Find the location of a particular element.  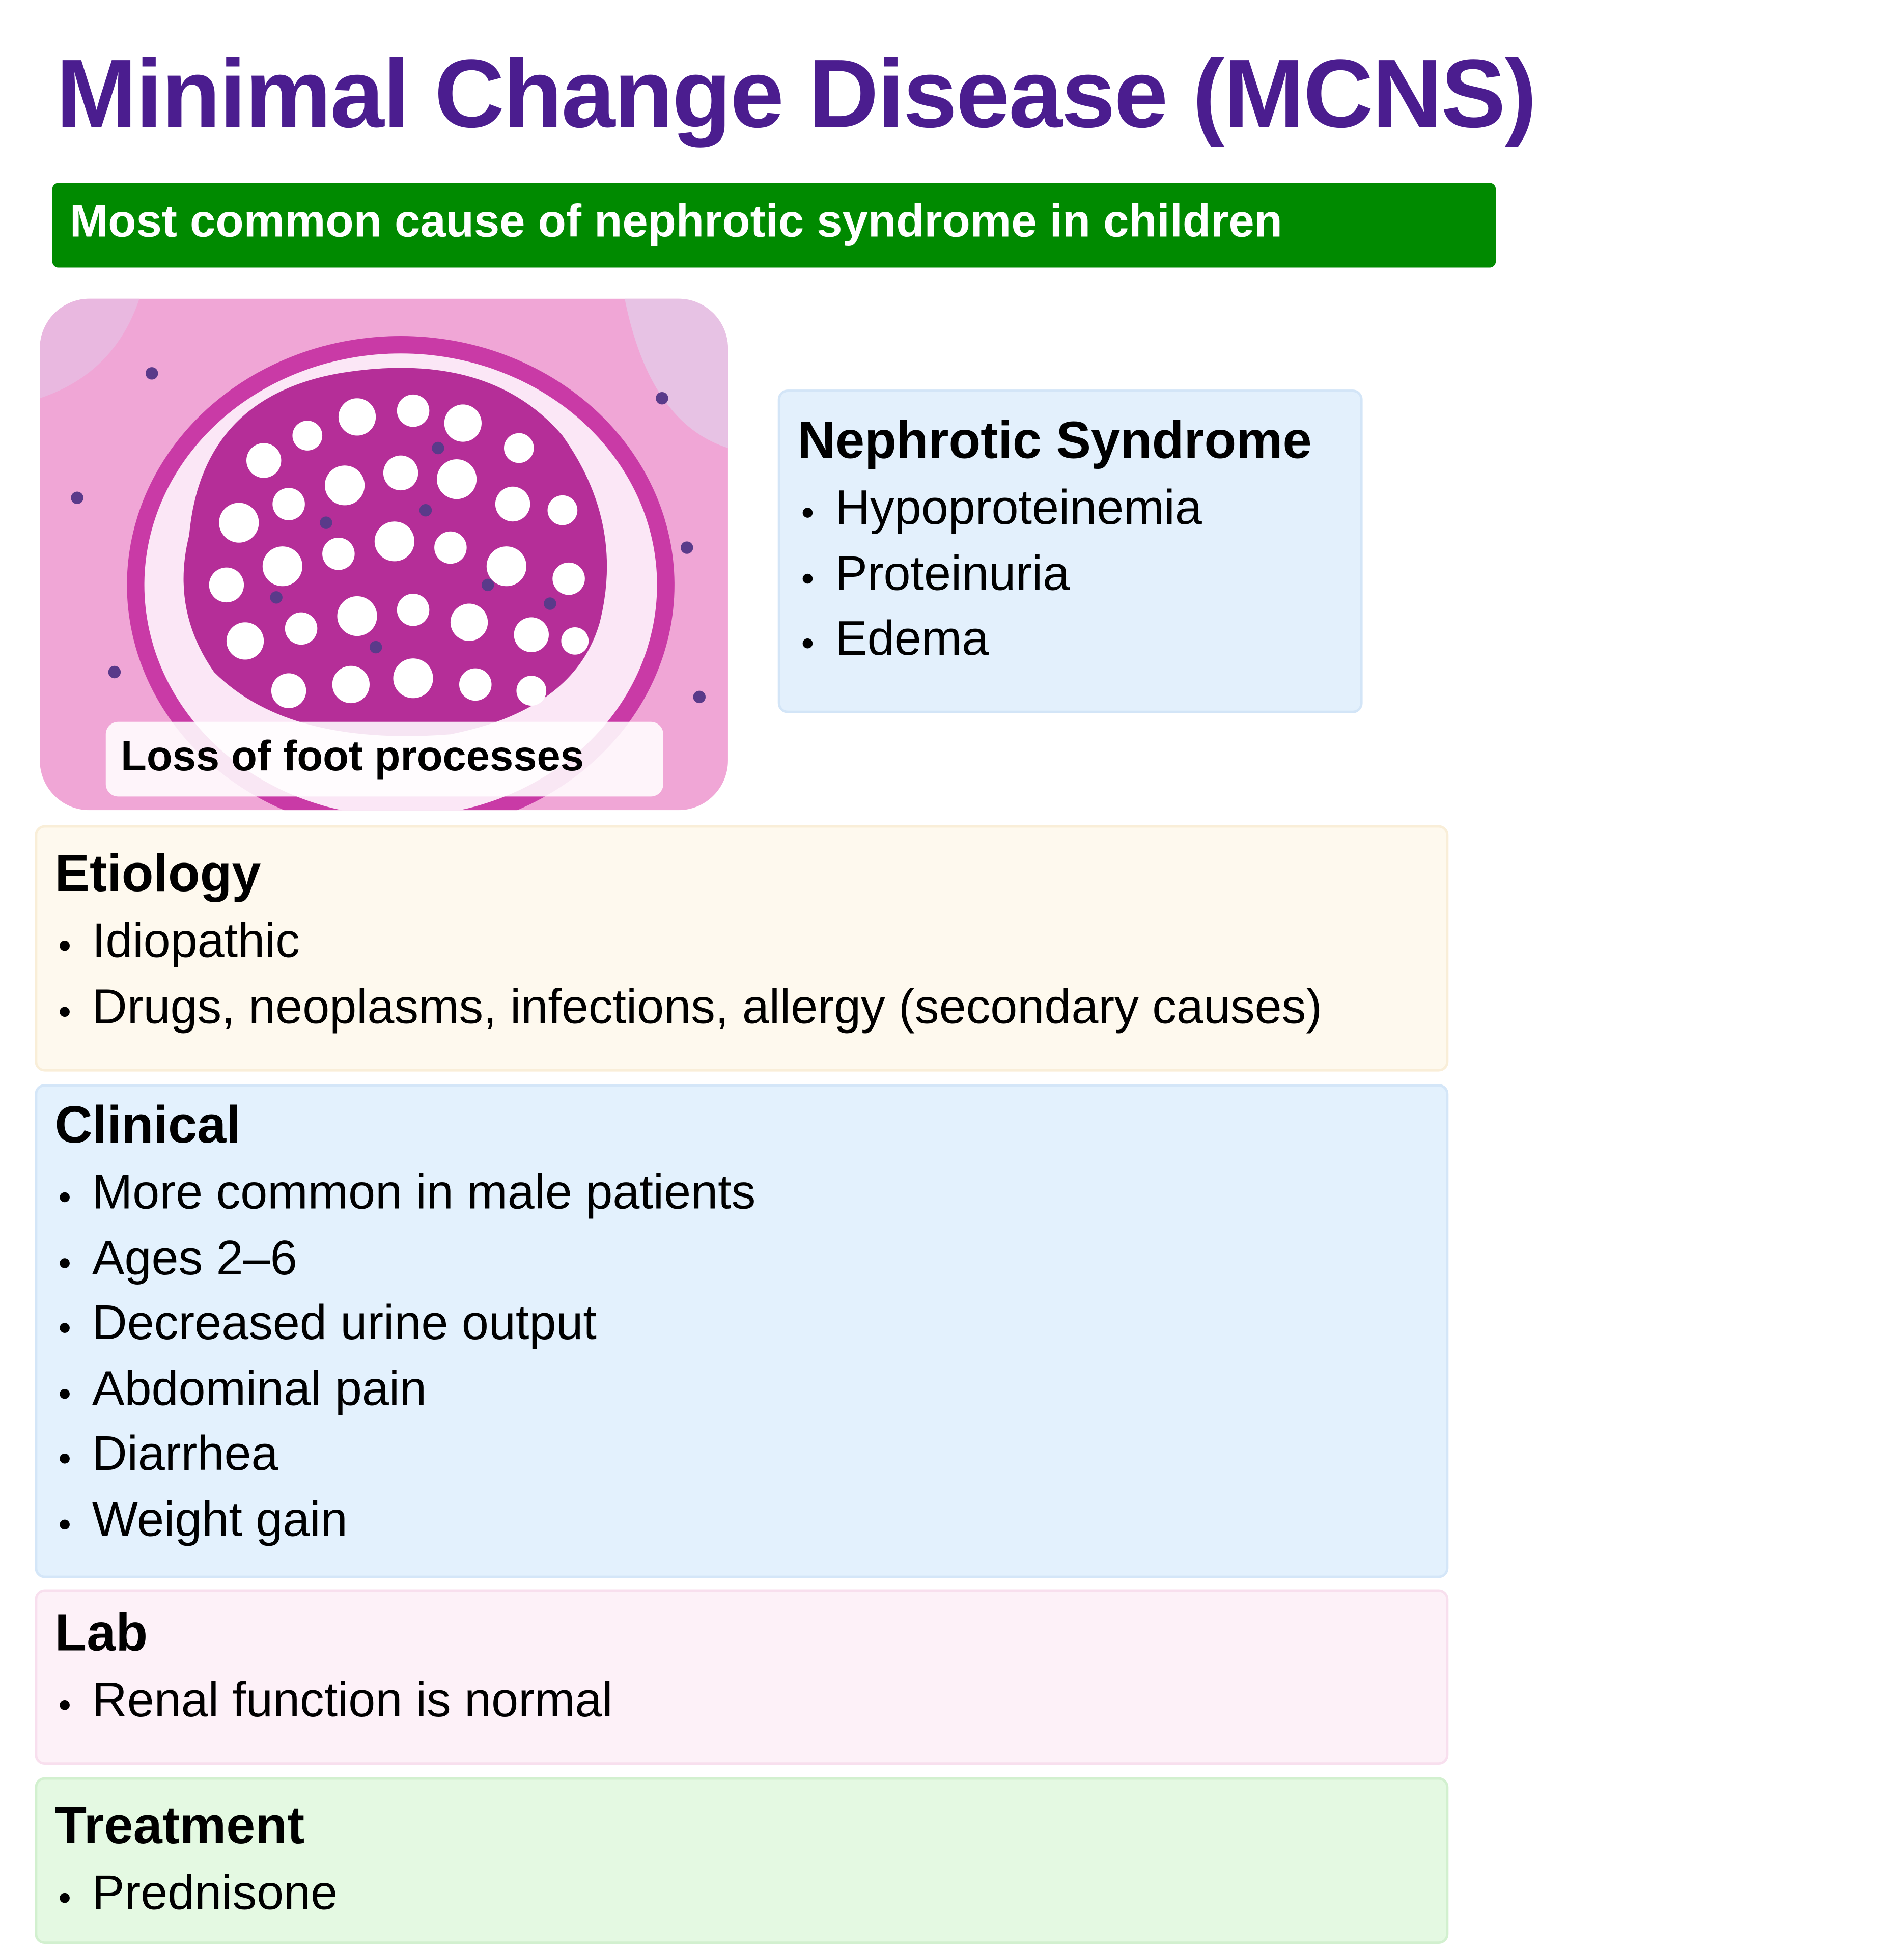

section-title: Clinical is located at coordinates (147, 1124).